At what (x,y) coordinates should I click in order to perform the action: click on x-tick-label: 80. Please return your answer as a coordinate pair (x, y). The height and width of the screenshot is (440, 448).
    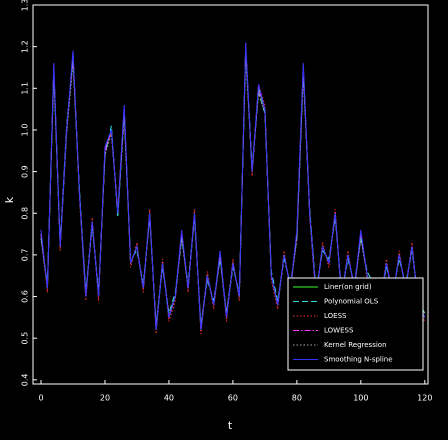
    Looking at the image, I should click on (297, 398).